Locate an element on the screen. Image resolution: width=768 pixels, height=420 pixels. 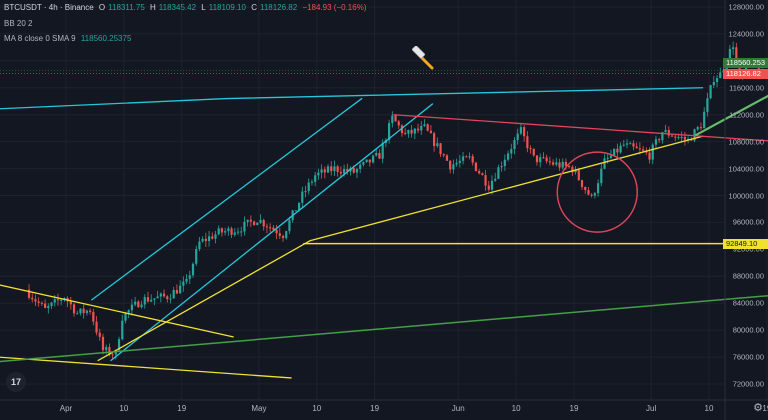
time-tick-label: Apr is located at coordinates (66, 408).